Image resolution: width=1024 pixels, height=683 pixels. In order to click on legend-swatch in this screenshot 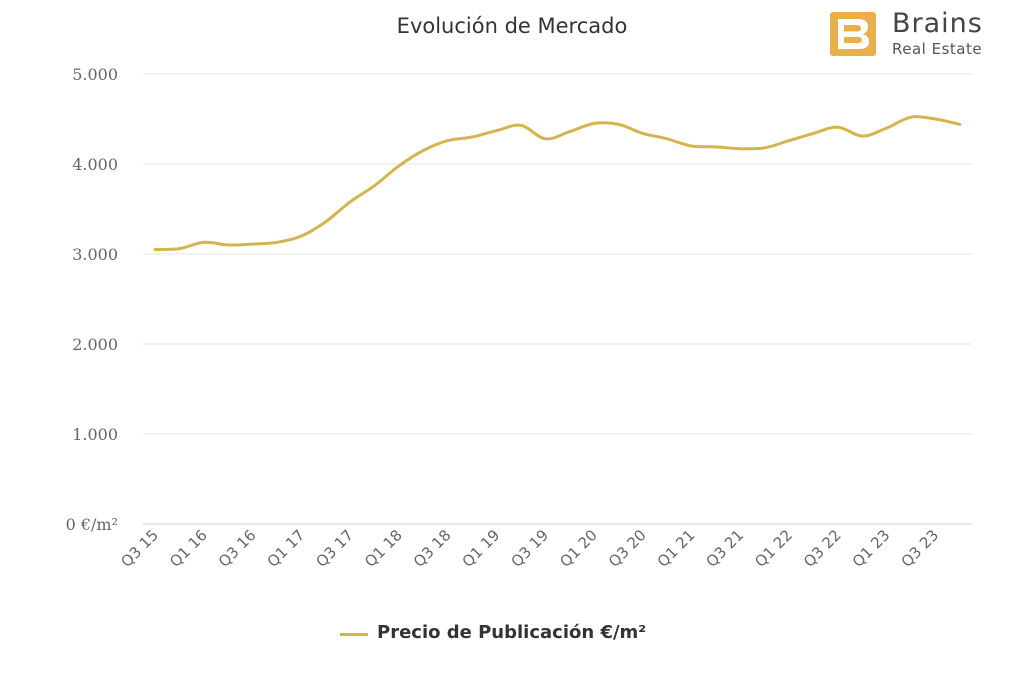, I will do `click(354, 634)`.